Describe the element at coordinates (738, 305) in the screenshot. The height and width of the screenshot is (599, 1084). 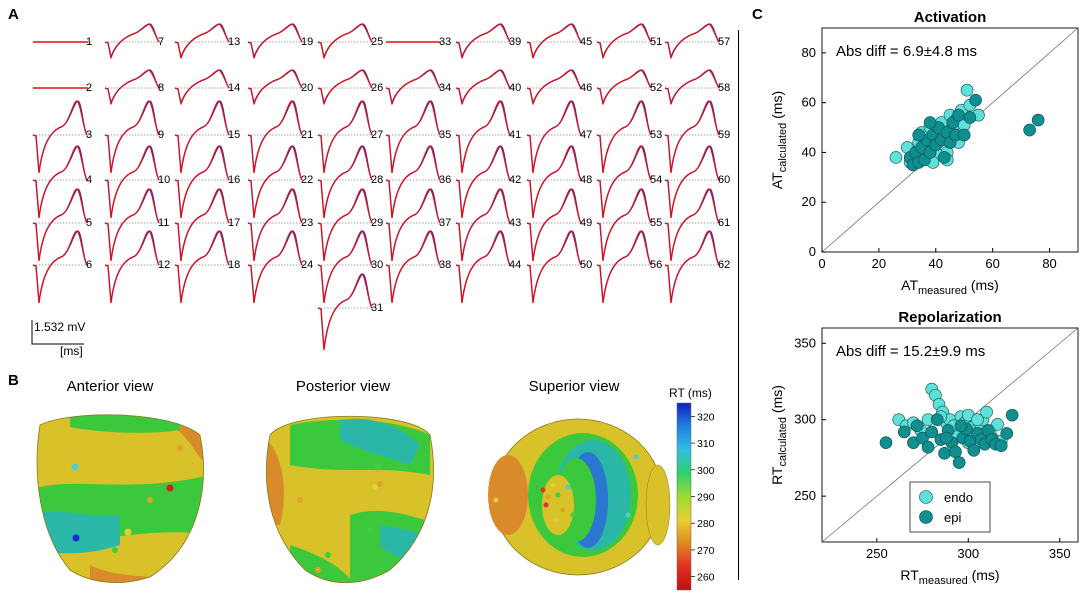
I see `divider-line` at that location.